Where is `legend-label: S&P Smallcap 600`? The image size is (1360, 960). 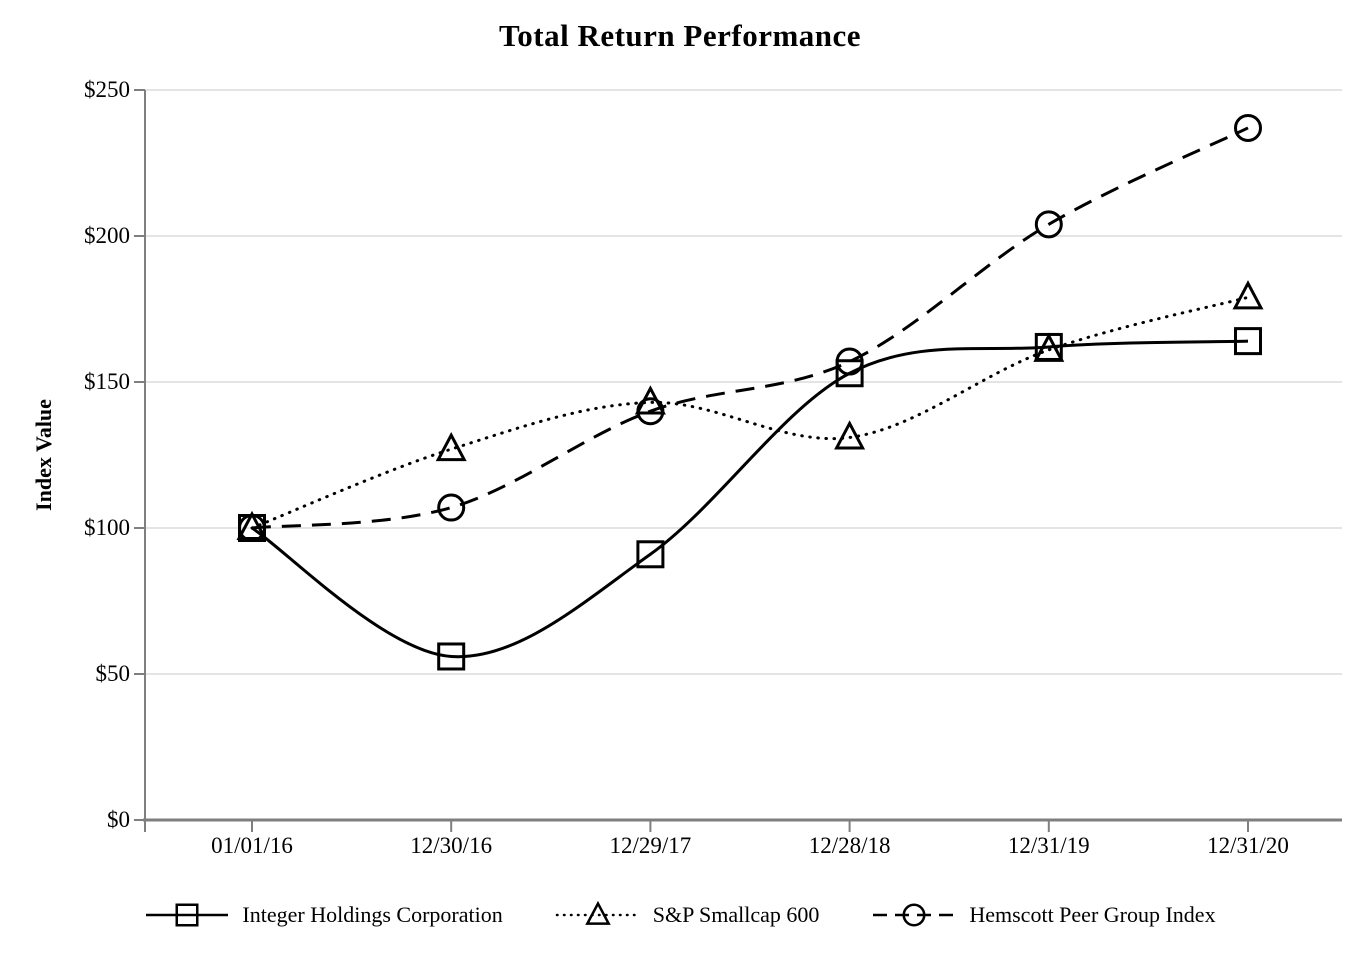
legend-label: S&P Smallcap 600 is located at coordinates (736, 914).